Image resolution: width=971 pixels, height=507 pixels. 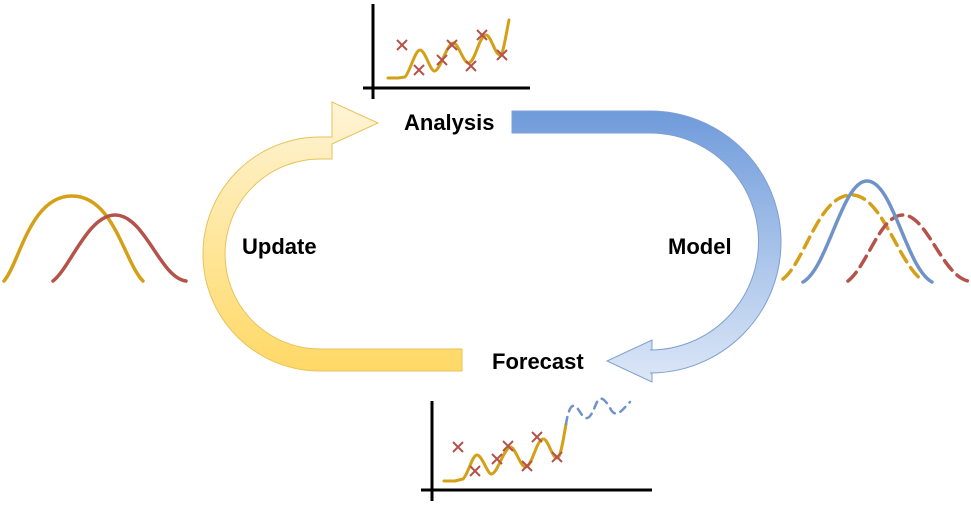 What do you see at coordinates (449, 122) in the screenshot?
I see `analysis-label: Analysis` at bounding box center [449, 122].